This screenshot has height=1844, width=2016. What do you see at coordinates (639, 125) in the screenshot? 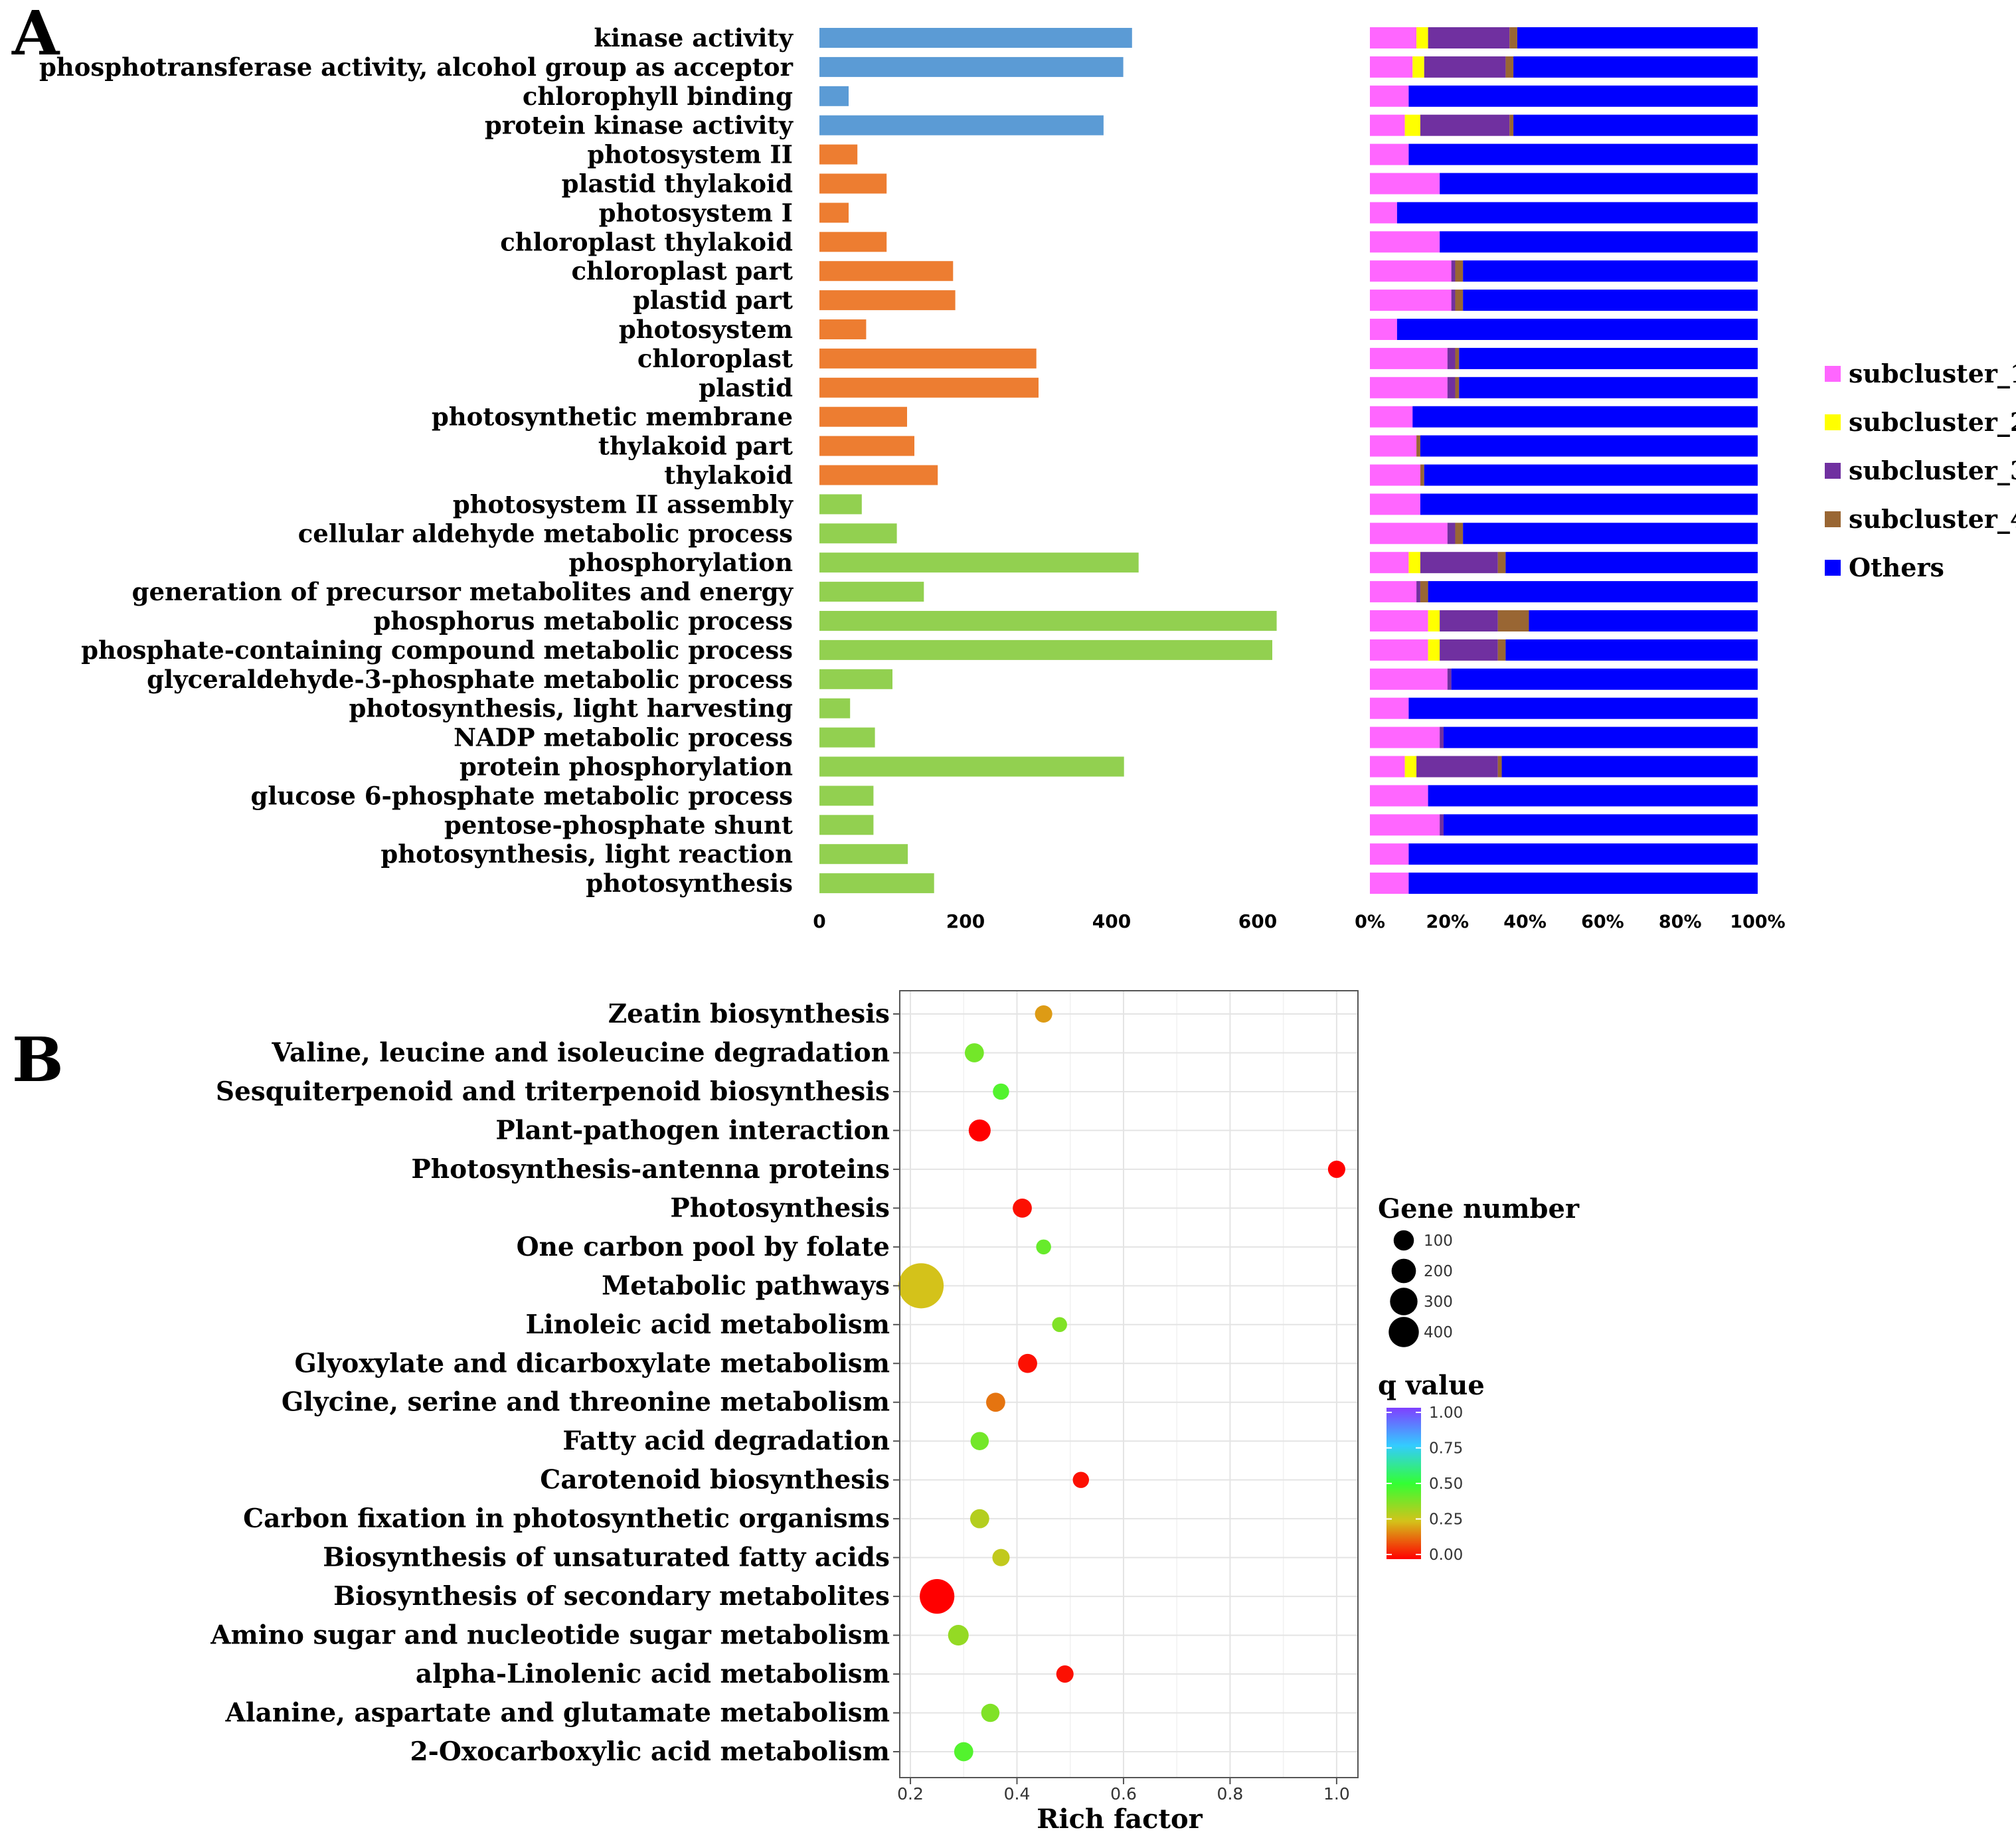
I see `category-label: protein kinase activity` at bounding box center [639, 125].